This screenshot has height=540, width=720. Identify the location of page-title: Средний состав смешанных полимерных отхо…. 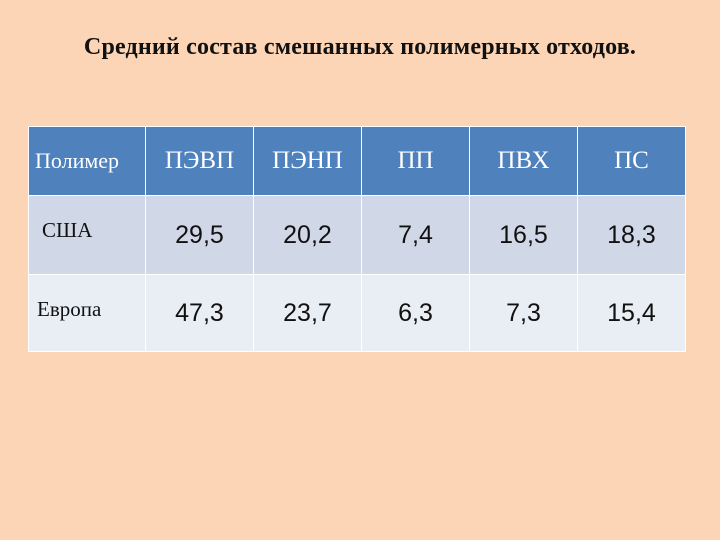
(360, 47).